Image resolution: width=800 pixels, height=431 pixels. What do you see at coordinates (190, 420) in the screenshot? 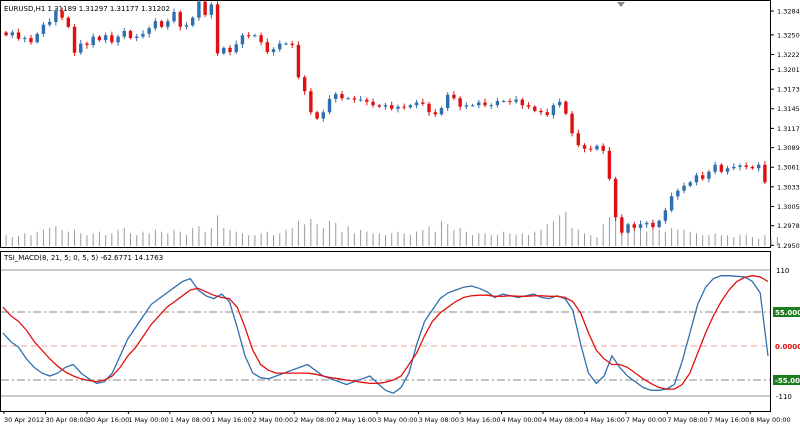
I see `time-tick-label: 1 May 08:00` at bounding box center [190, 420].